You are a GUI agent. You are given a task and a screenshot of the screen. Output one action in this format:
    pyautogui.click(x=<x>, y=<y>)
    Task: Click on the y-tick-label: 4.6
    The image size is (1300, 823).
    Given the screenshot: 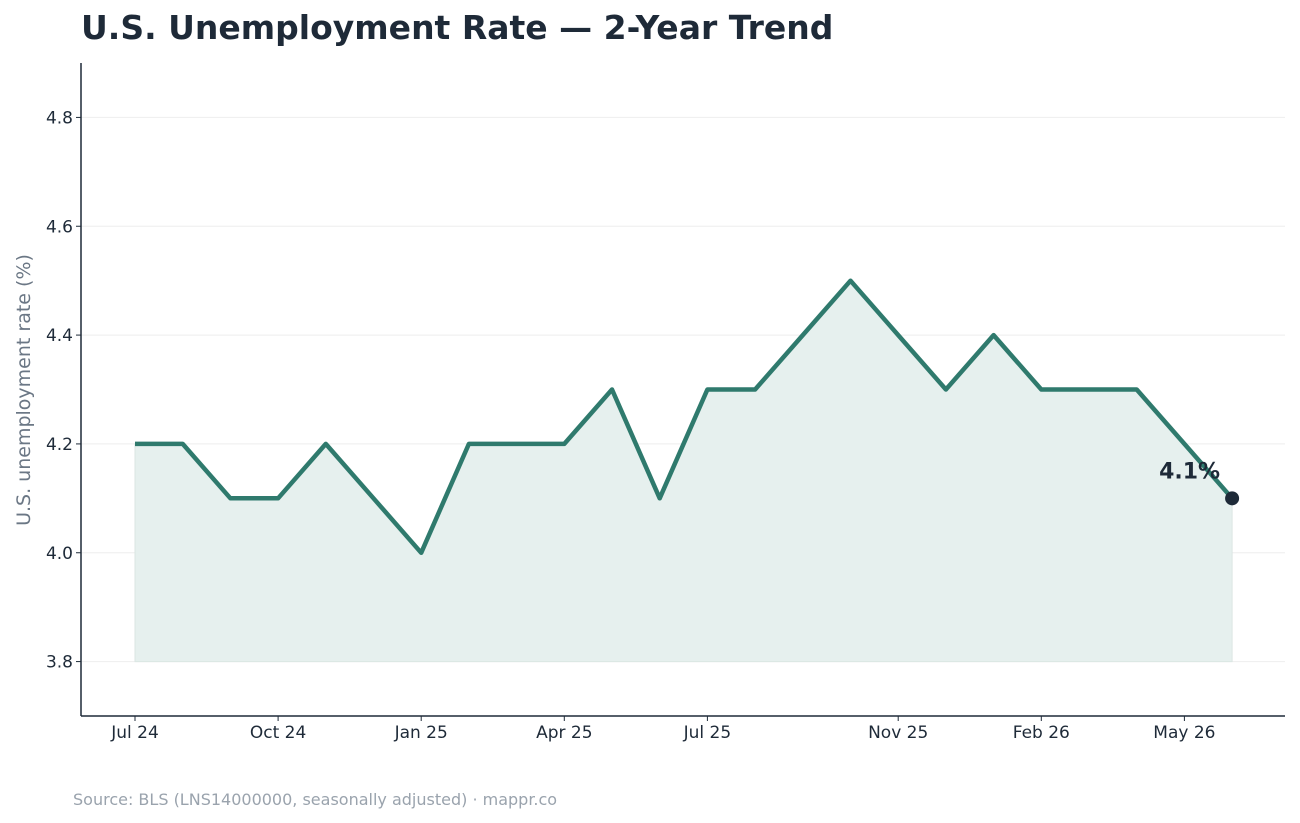 What is the action you would take?
    pyautogui.click(x=59, y=227)
    